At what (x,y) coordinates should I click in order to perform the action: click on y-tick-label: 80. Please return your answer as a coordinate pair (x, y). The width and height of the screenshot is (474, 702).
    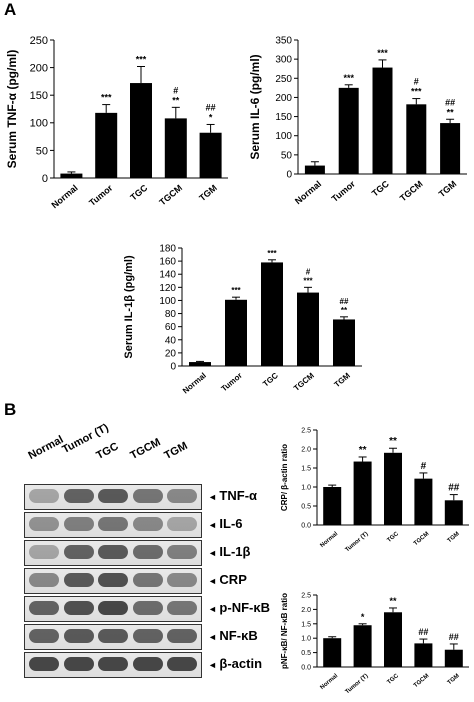
    Looking at the image, I should click on (171, 314).